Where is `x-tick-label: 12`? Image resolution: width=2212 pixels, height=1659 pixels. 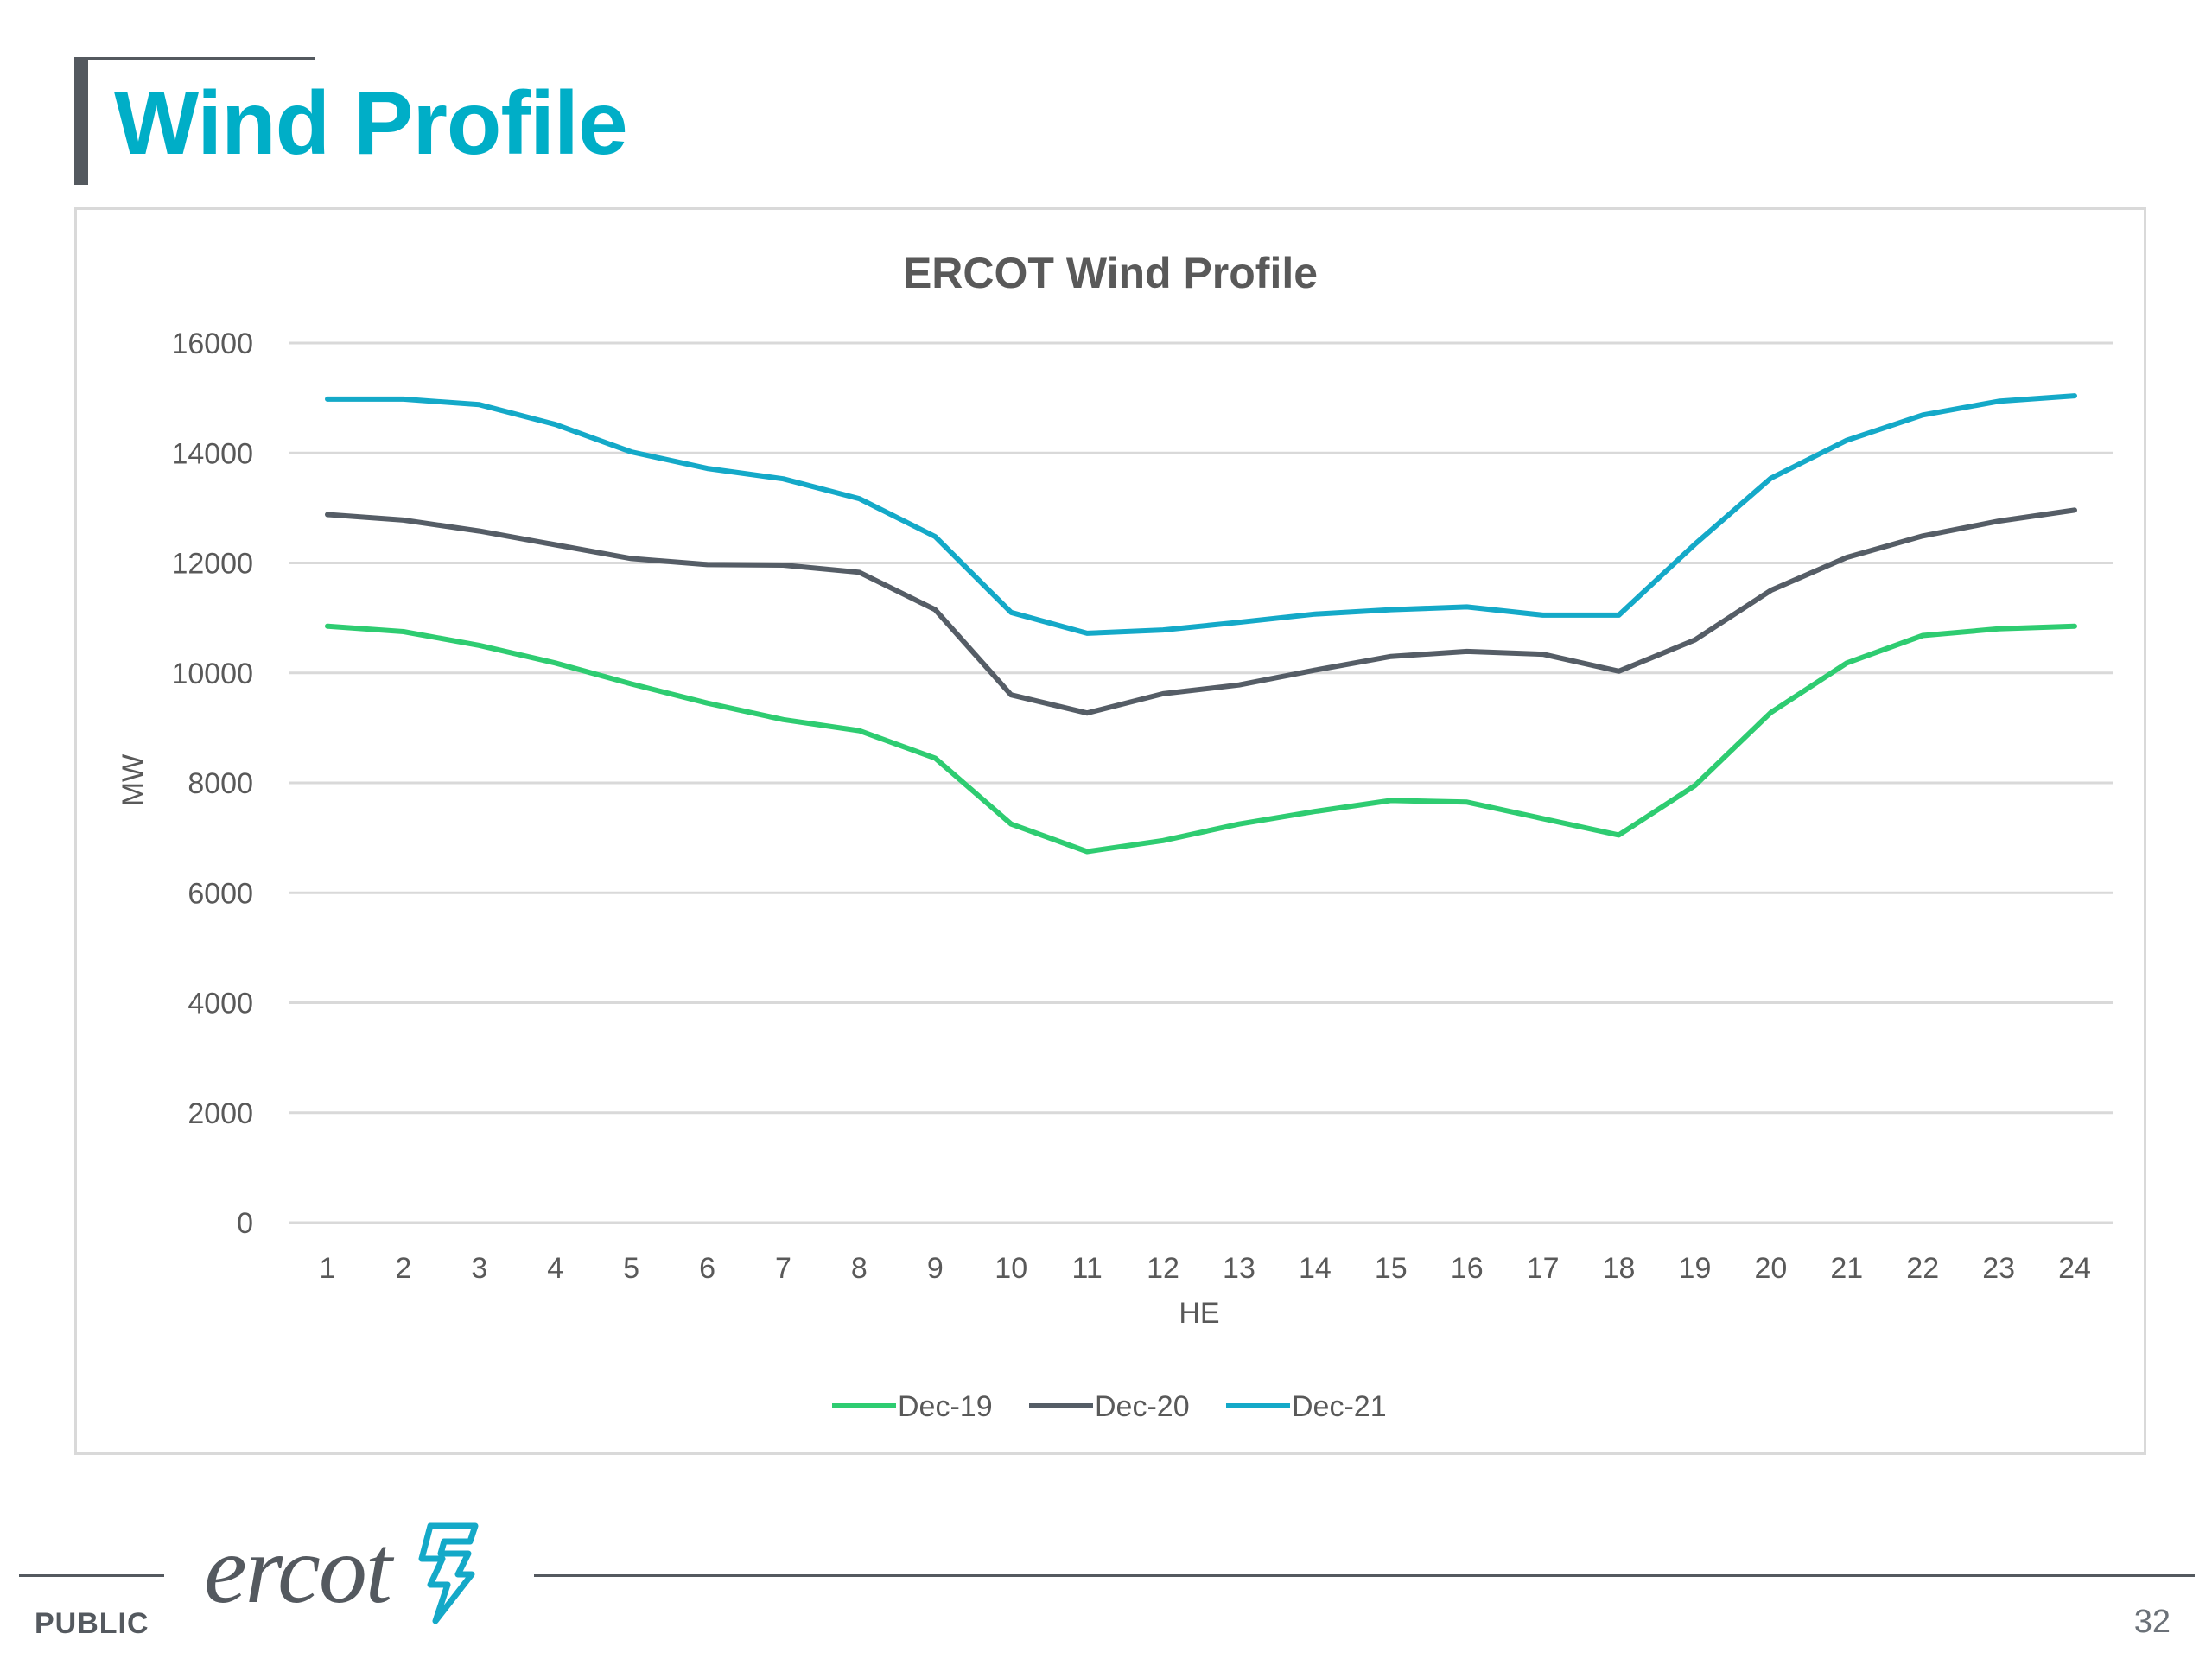
x-tick-label: 12 is located at coordinates (1163, 1268).